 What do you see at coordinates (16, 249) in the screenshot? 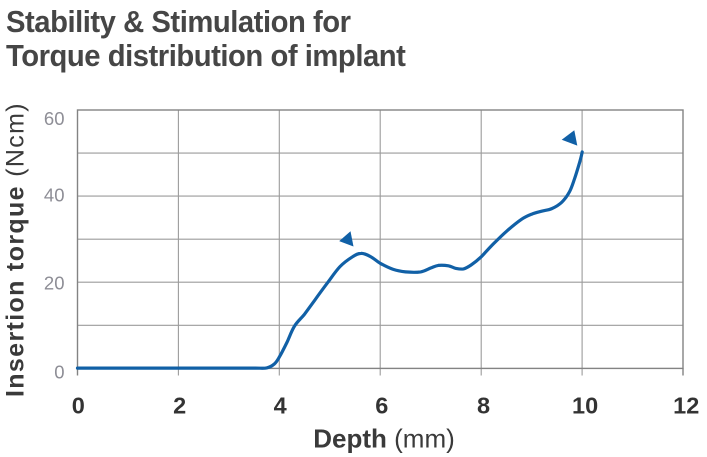
I see `svg-text: Insertion torque (Ncm)` at bounding box center [16, 249].